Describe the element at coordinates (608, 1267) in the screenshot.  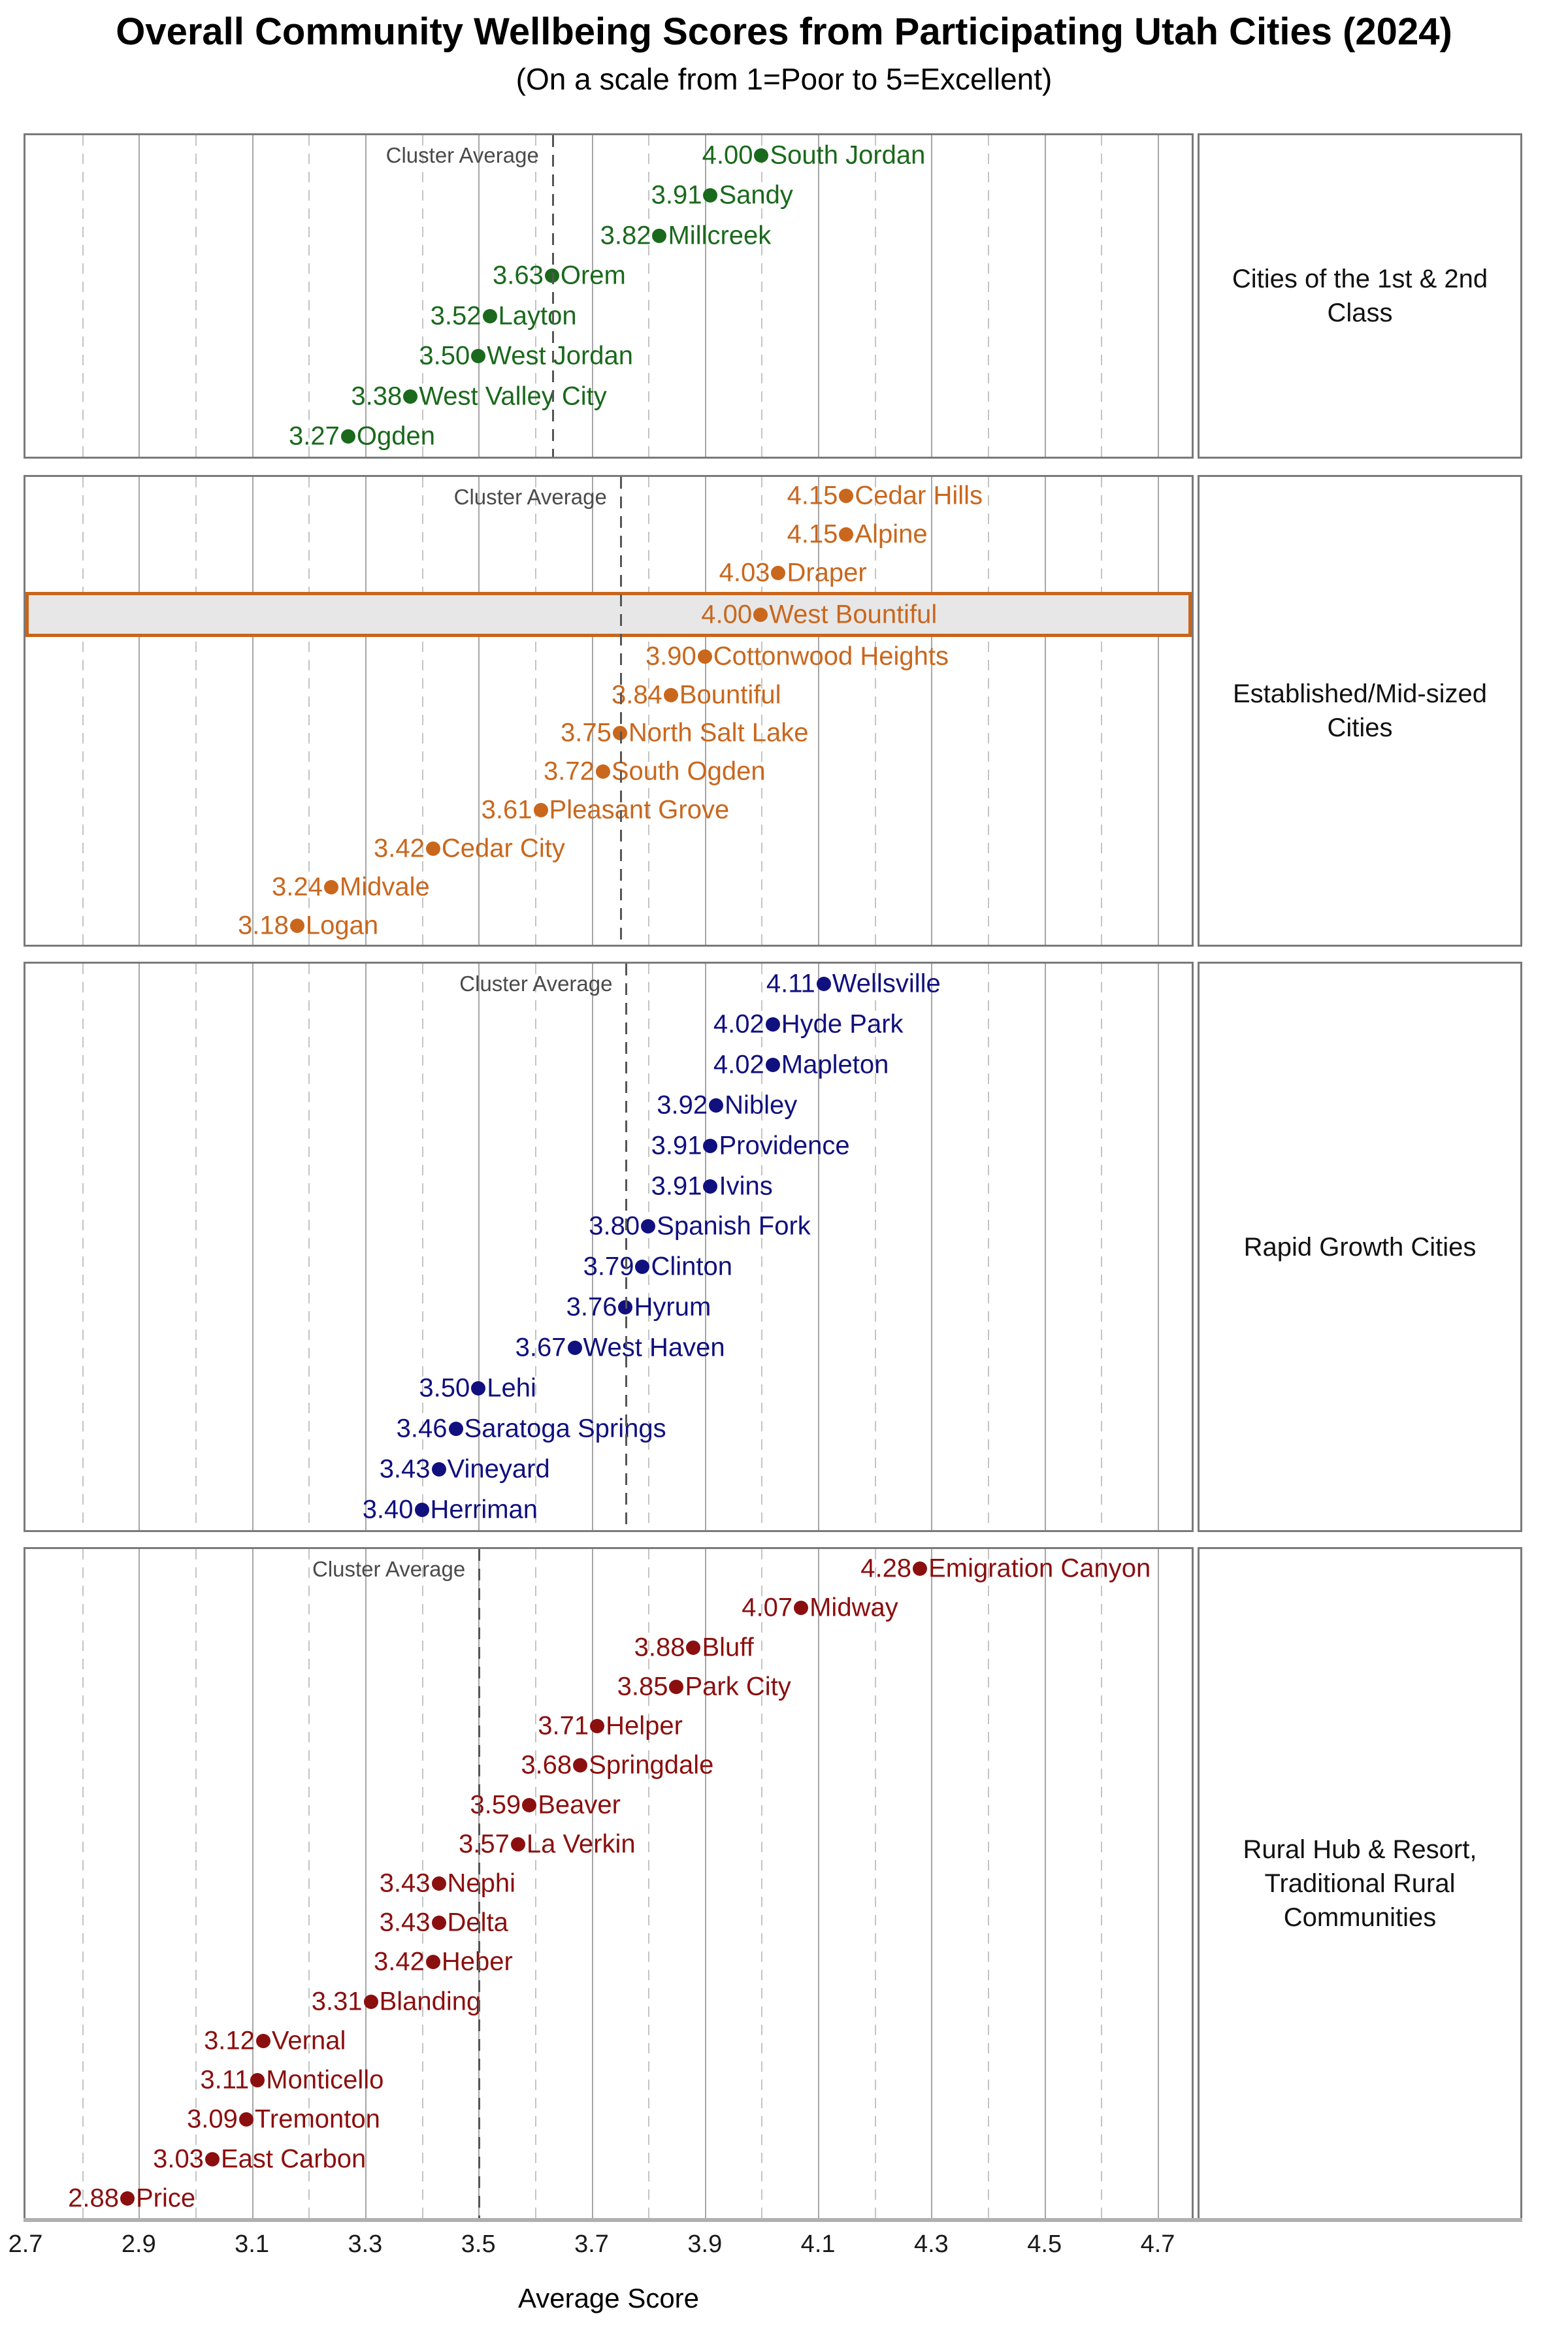
I see `data-row: 3.79 Clinton` at that location.